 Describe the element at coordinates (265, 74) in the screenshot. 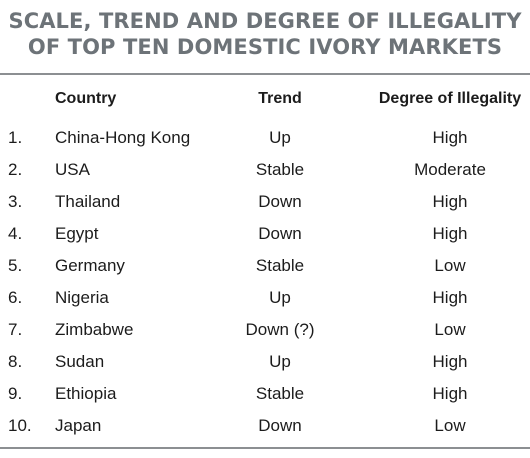

I see `top-rule` at that location.